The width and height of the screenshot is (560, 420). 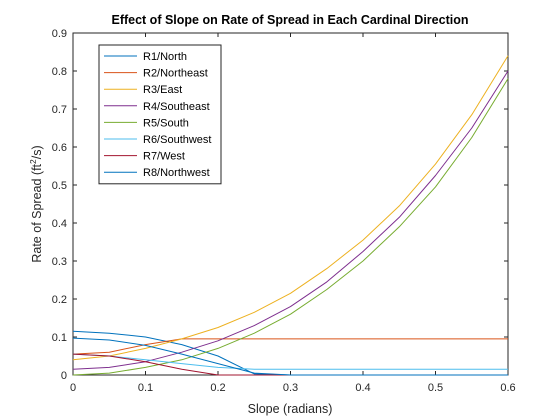 I want to click on y-tick-label: 0.2, so click(x=59, y=300).